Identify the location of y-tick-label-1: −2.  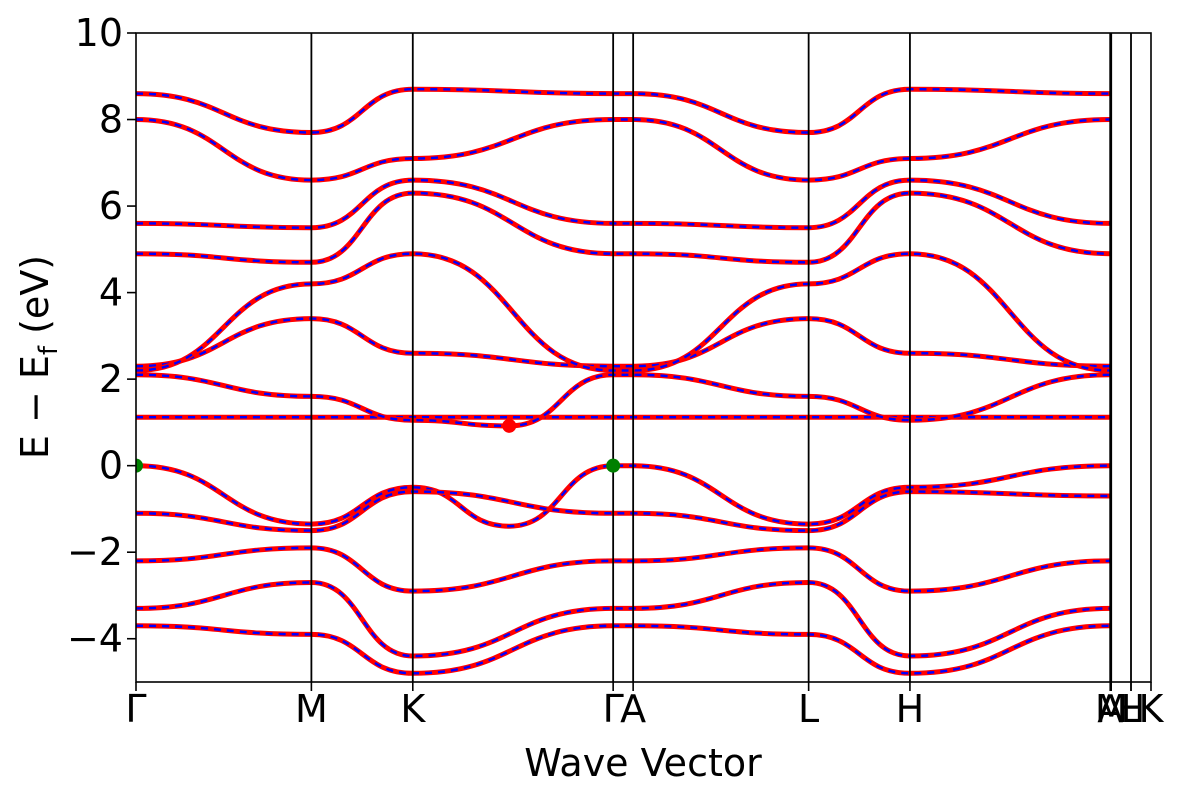
(95, 552).